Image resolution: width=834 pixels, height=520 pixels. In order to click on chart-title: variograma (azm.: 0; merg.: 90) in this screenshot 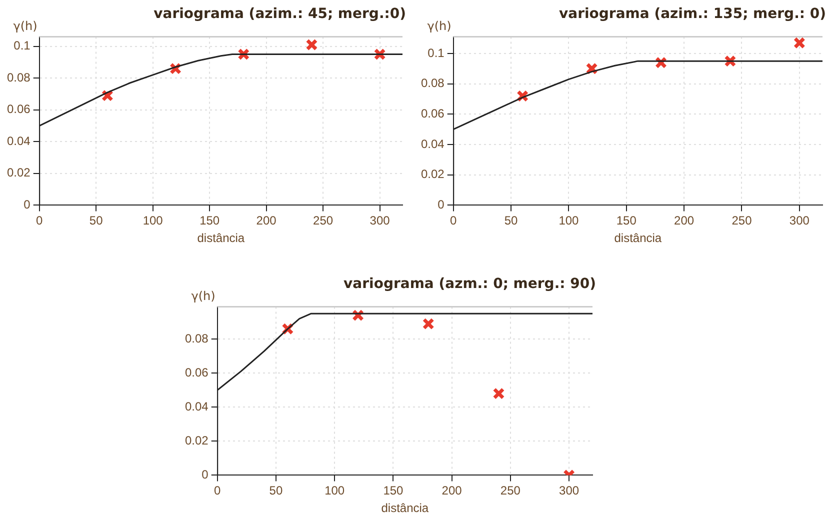, I will do `click(470, 284)`.